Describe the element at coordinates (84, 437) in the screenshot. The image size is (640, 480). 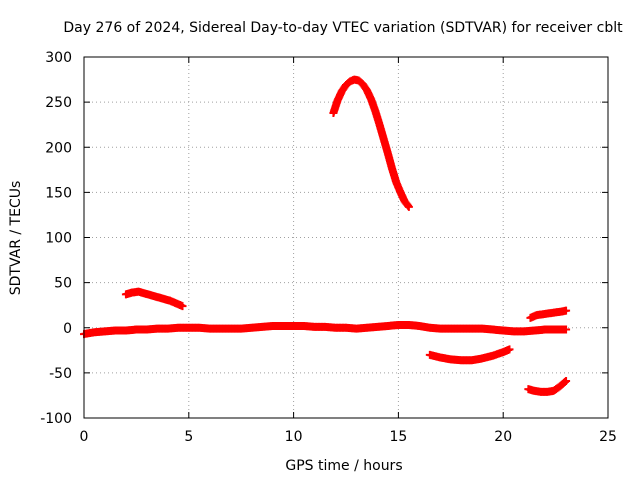
I see `x-tick-label: 0` at that location.